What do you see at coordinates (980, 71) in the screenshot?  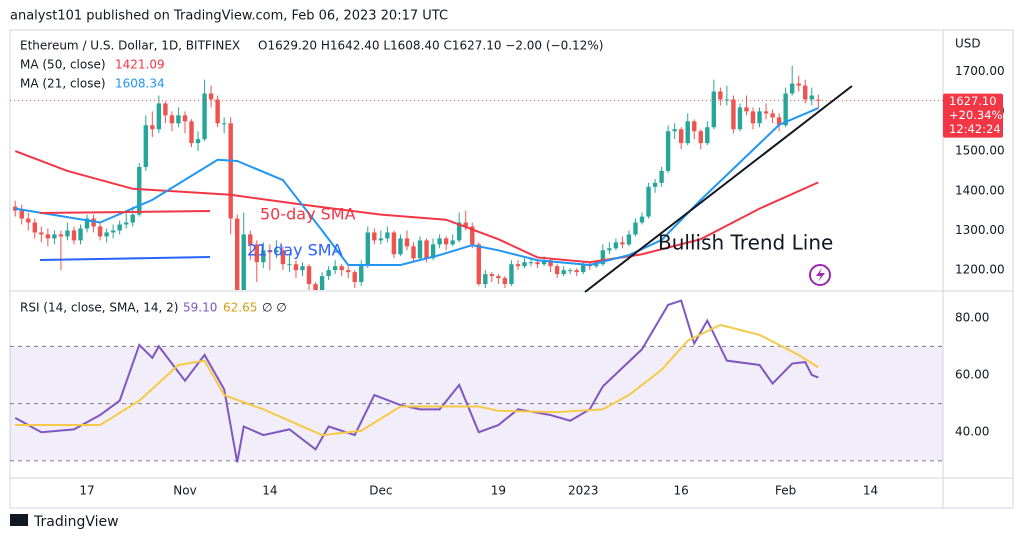 I see `y-tick-label: 1700.00` at bounding box center [980, 71].